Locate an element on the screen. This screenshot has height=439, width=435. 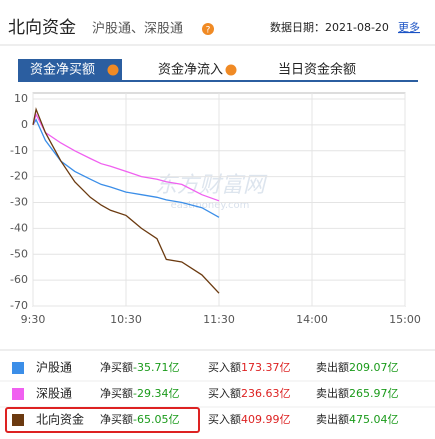
x-tick-label: 10:30 is located at coordinates (126, 319).